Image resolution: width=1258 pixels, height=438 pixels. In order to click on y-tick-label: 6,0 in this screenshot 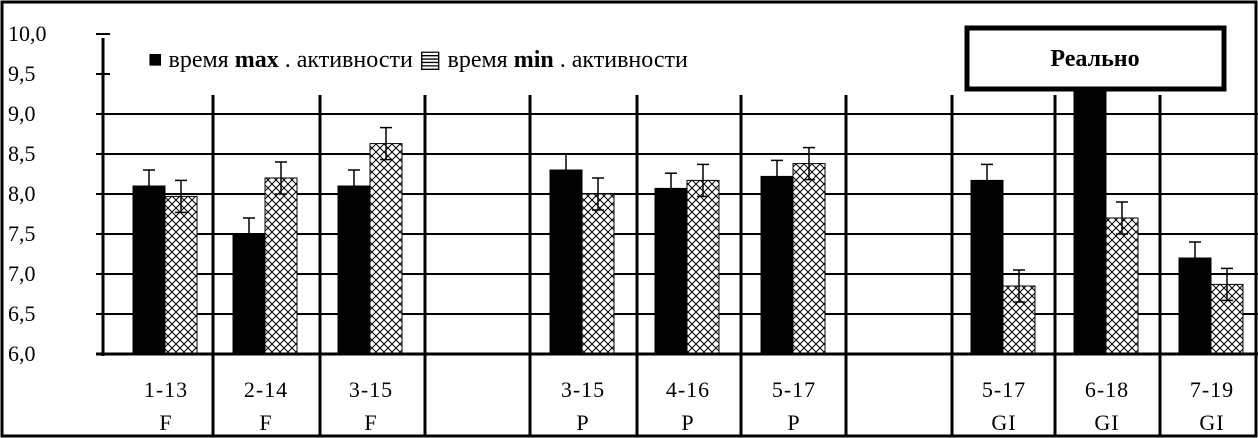, I will do `click(22, 353)`.